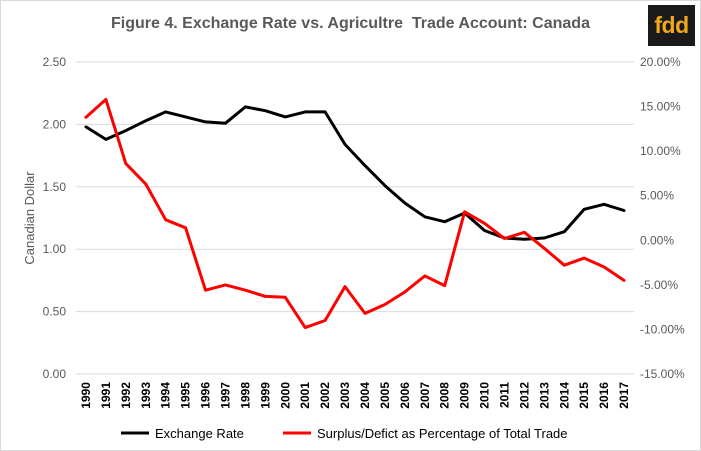 The width and height of the screenshot is (701, 451). What do you see at coordinates (199, 433) in the screenshot?
I see `legend-label: Exchange Rate` at bounding box center [199, 433].